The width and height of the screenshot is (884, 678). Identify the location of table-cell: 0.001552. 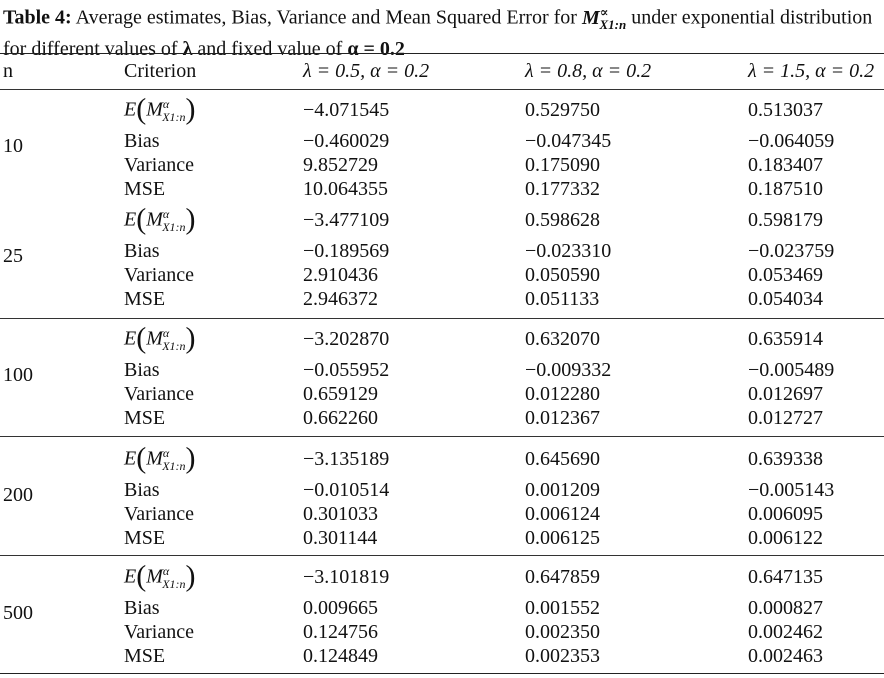
(562, 608).